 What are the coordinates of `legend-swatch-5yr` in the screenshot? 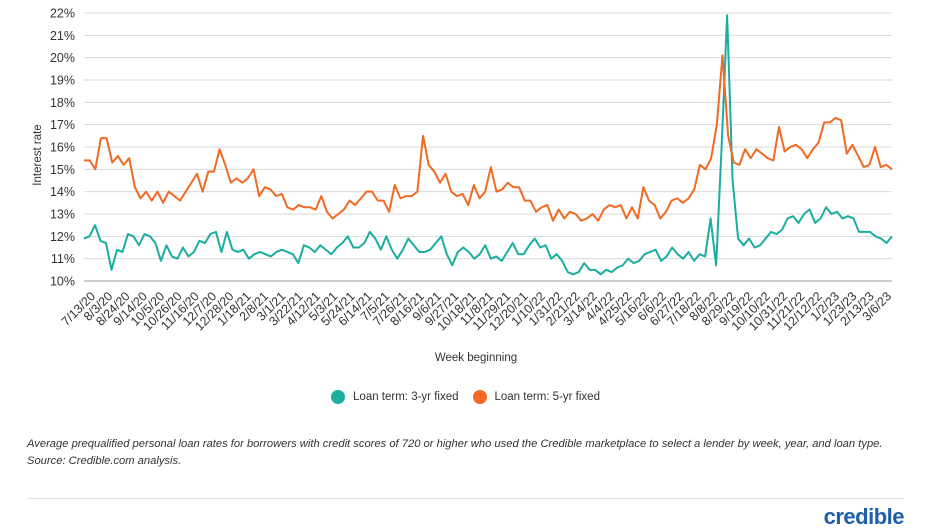 It's located at (479, 397).